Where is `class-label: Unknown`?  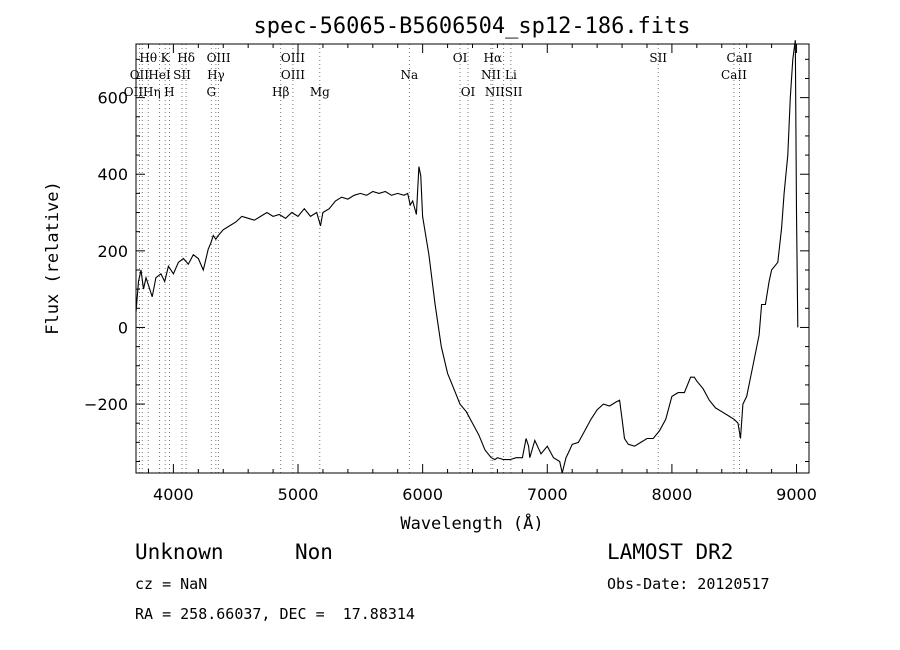 class-label: Unknown is located at coordinates (179, 552).